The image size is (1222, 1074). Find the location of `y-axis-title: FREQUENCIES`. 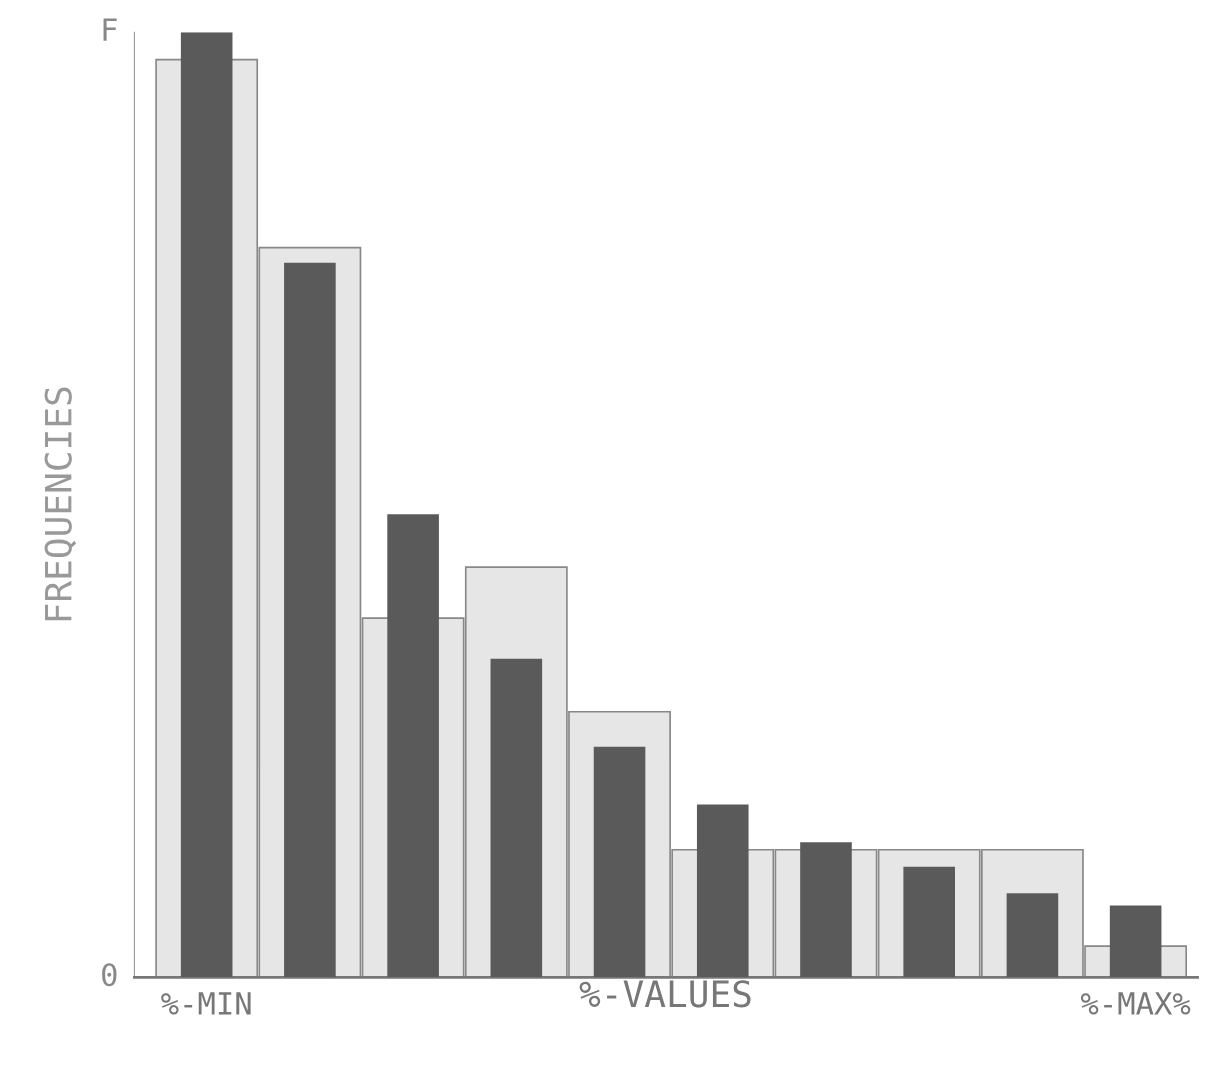

y-axis-title: FREQUENCIES is located at coordinates (60, 504).